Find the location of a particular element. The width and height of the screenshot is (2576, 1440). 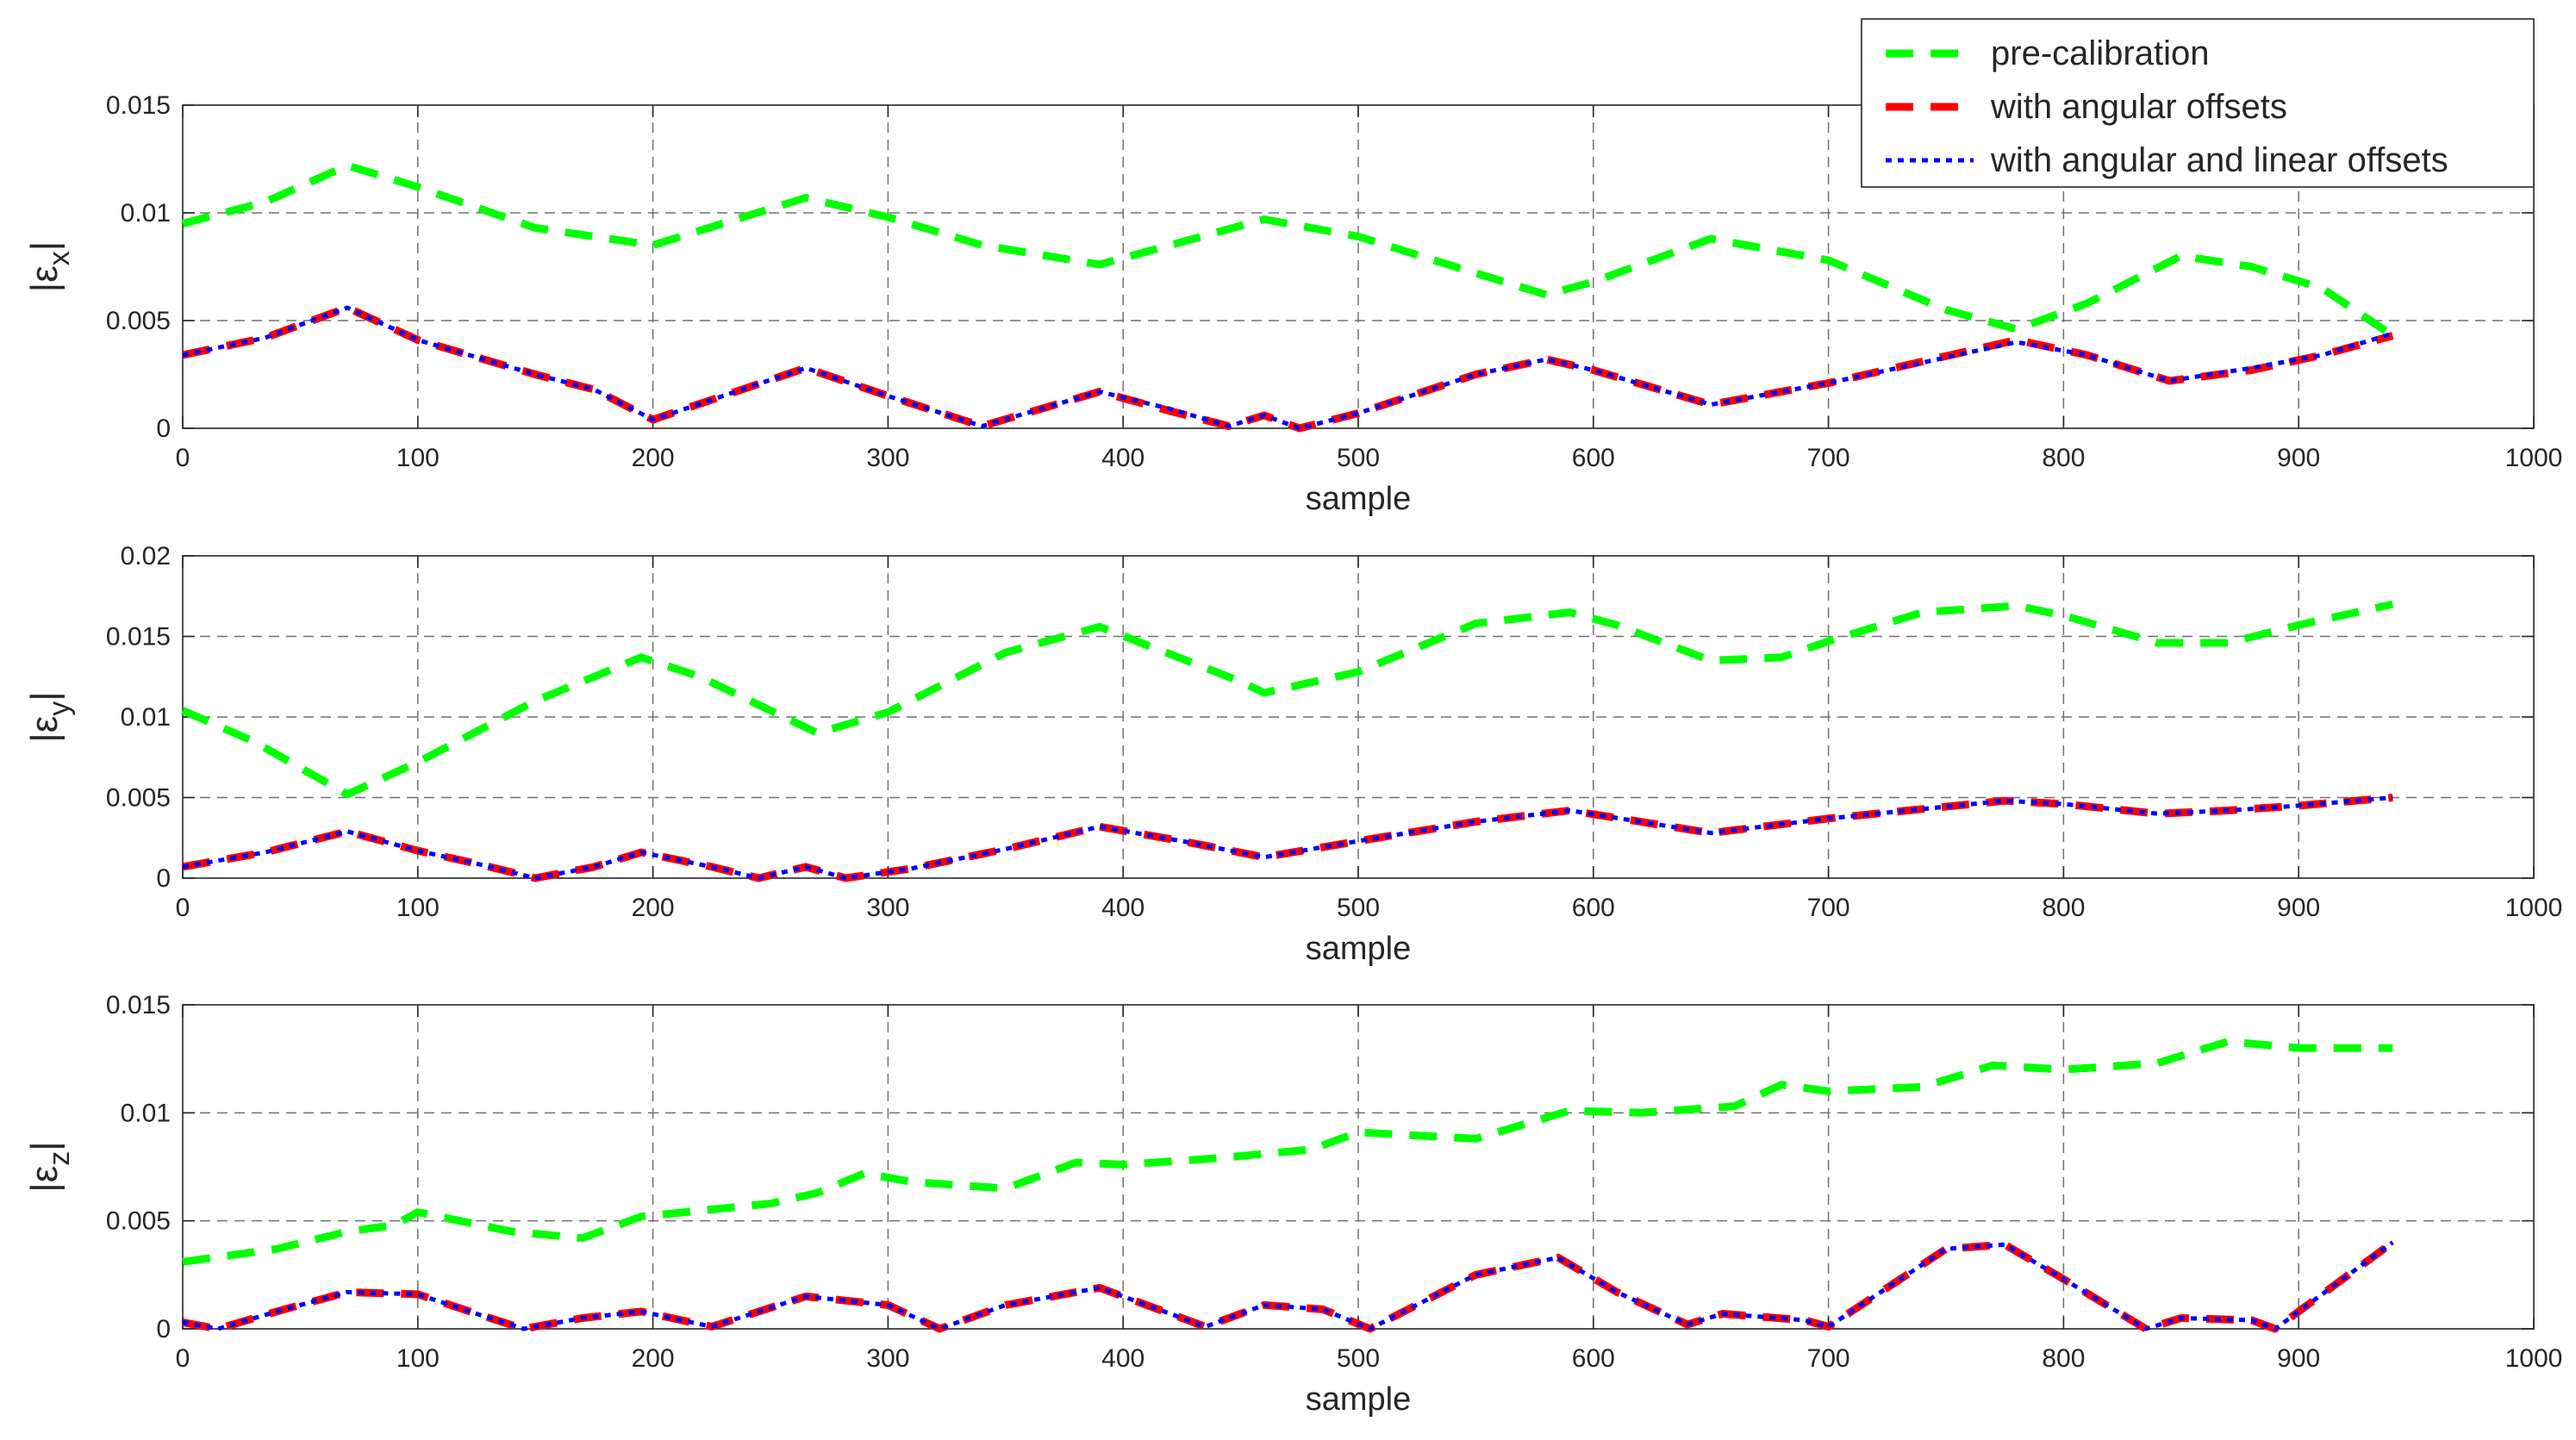

legend-entry-label: pre-calibration is located at coordinates (2100, 53).